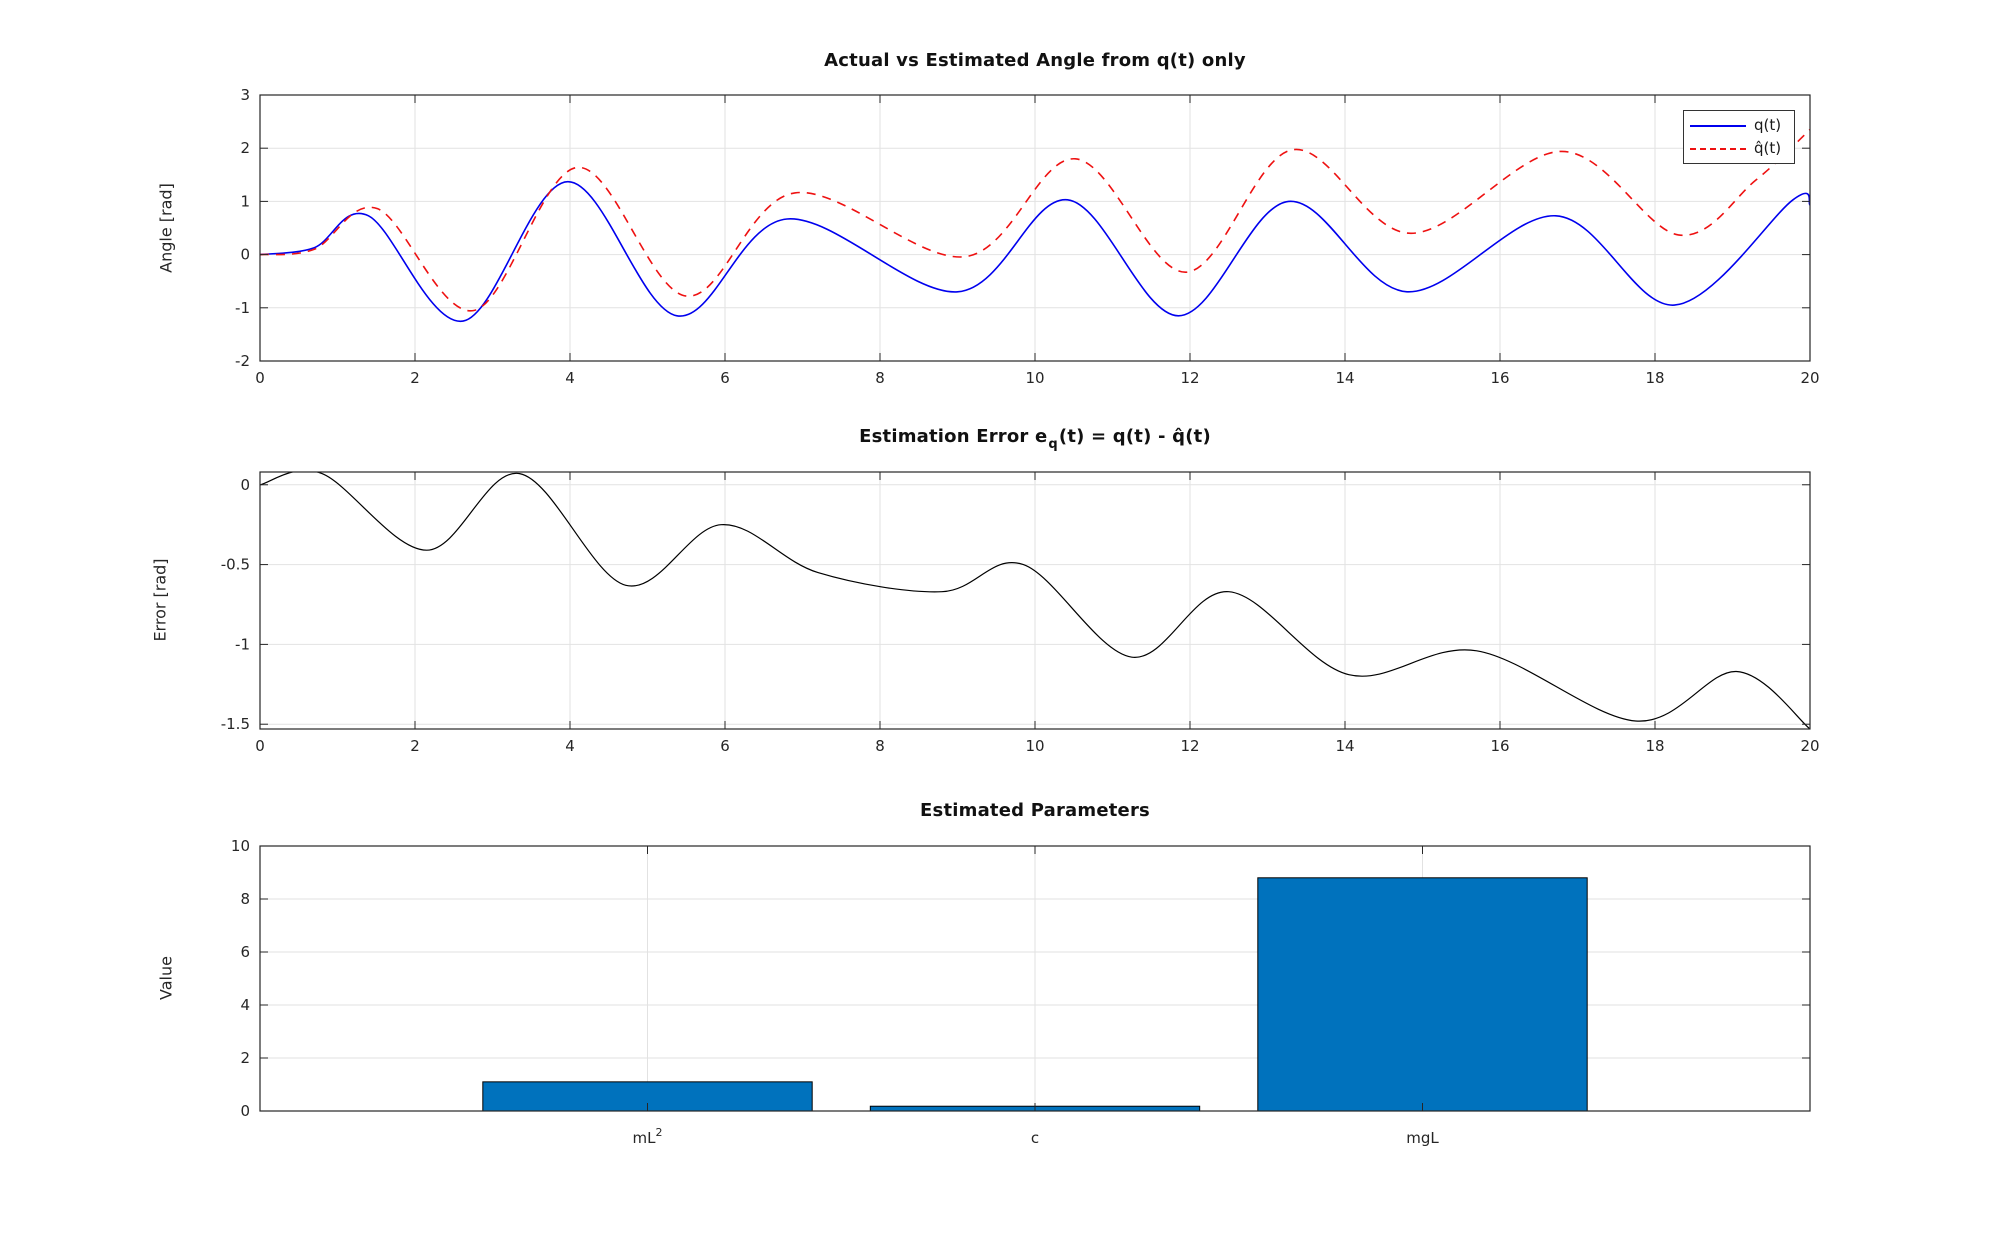 The width and height of the screenshot is (2000, 1250). Describe the element at coordinates (245, 952) in the screenshot. I see `y-tick-label: 6` at that location.